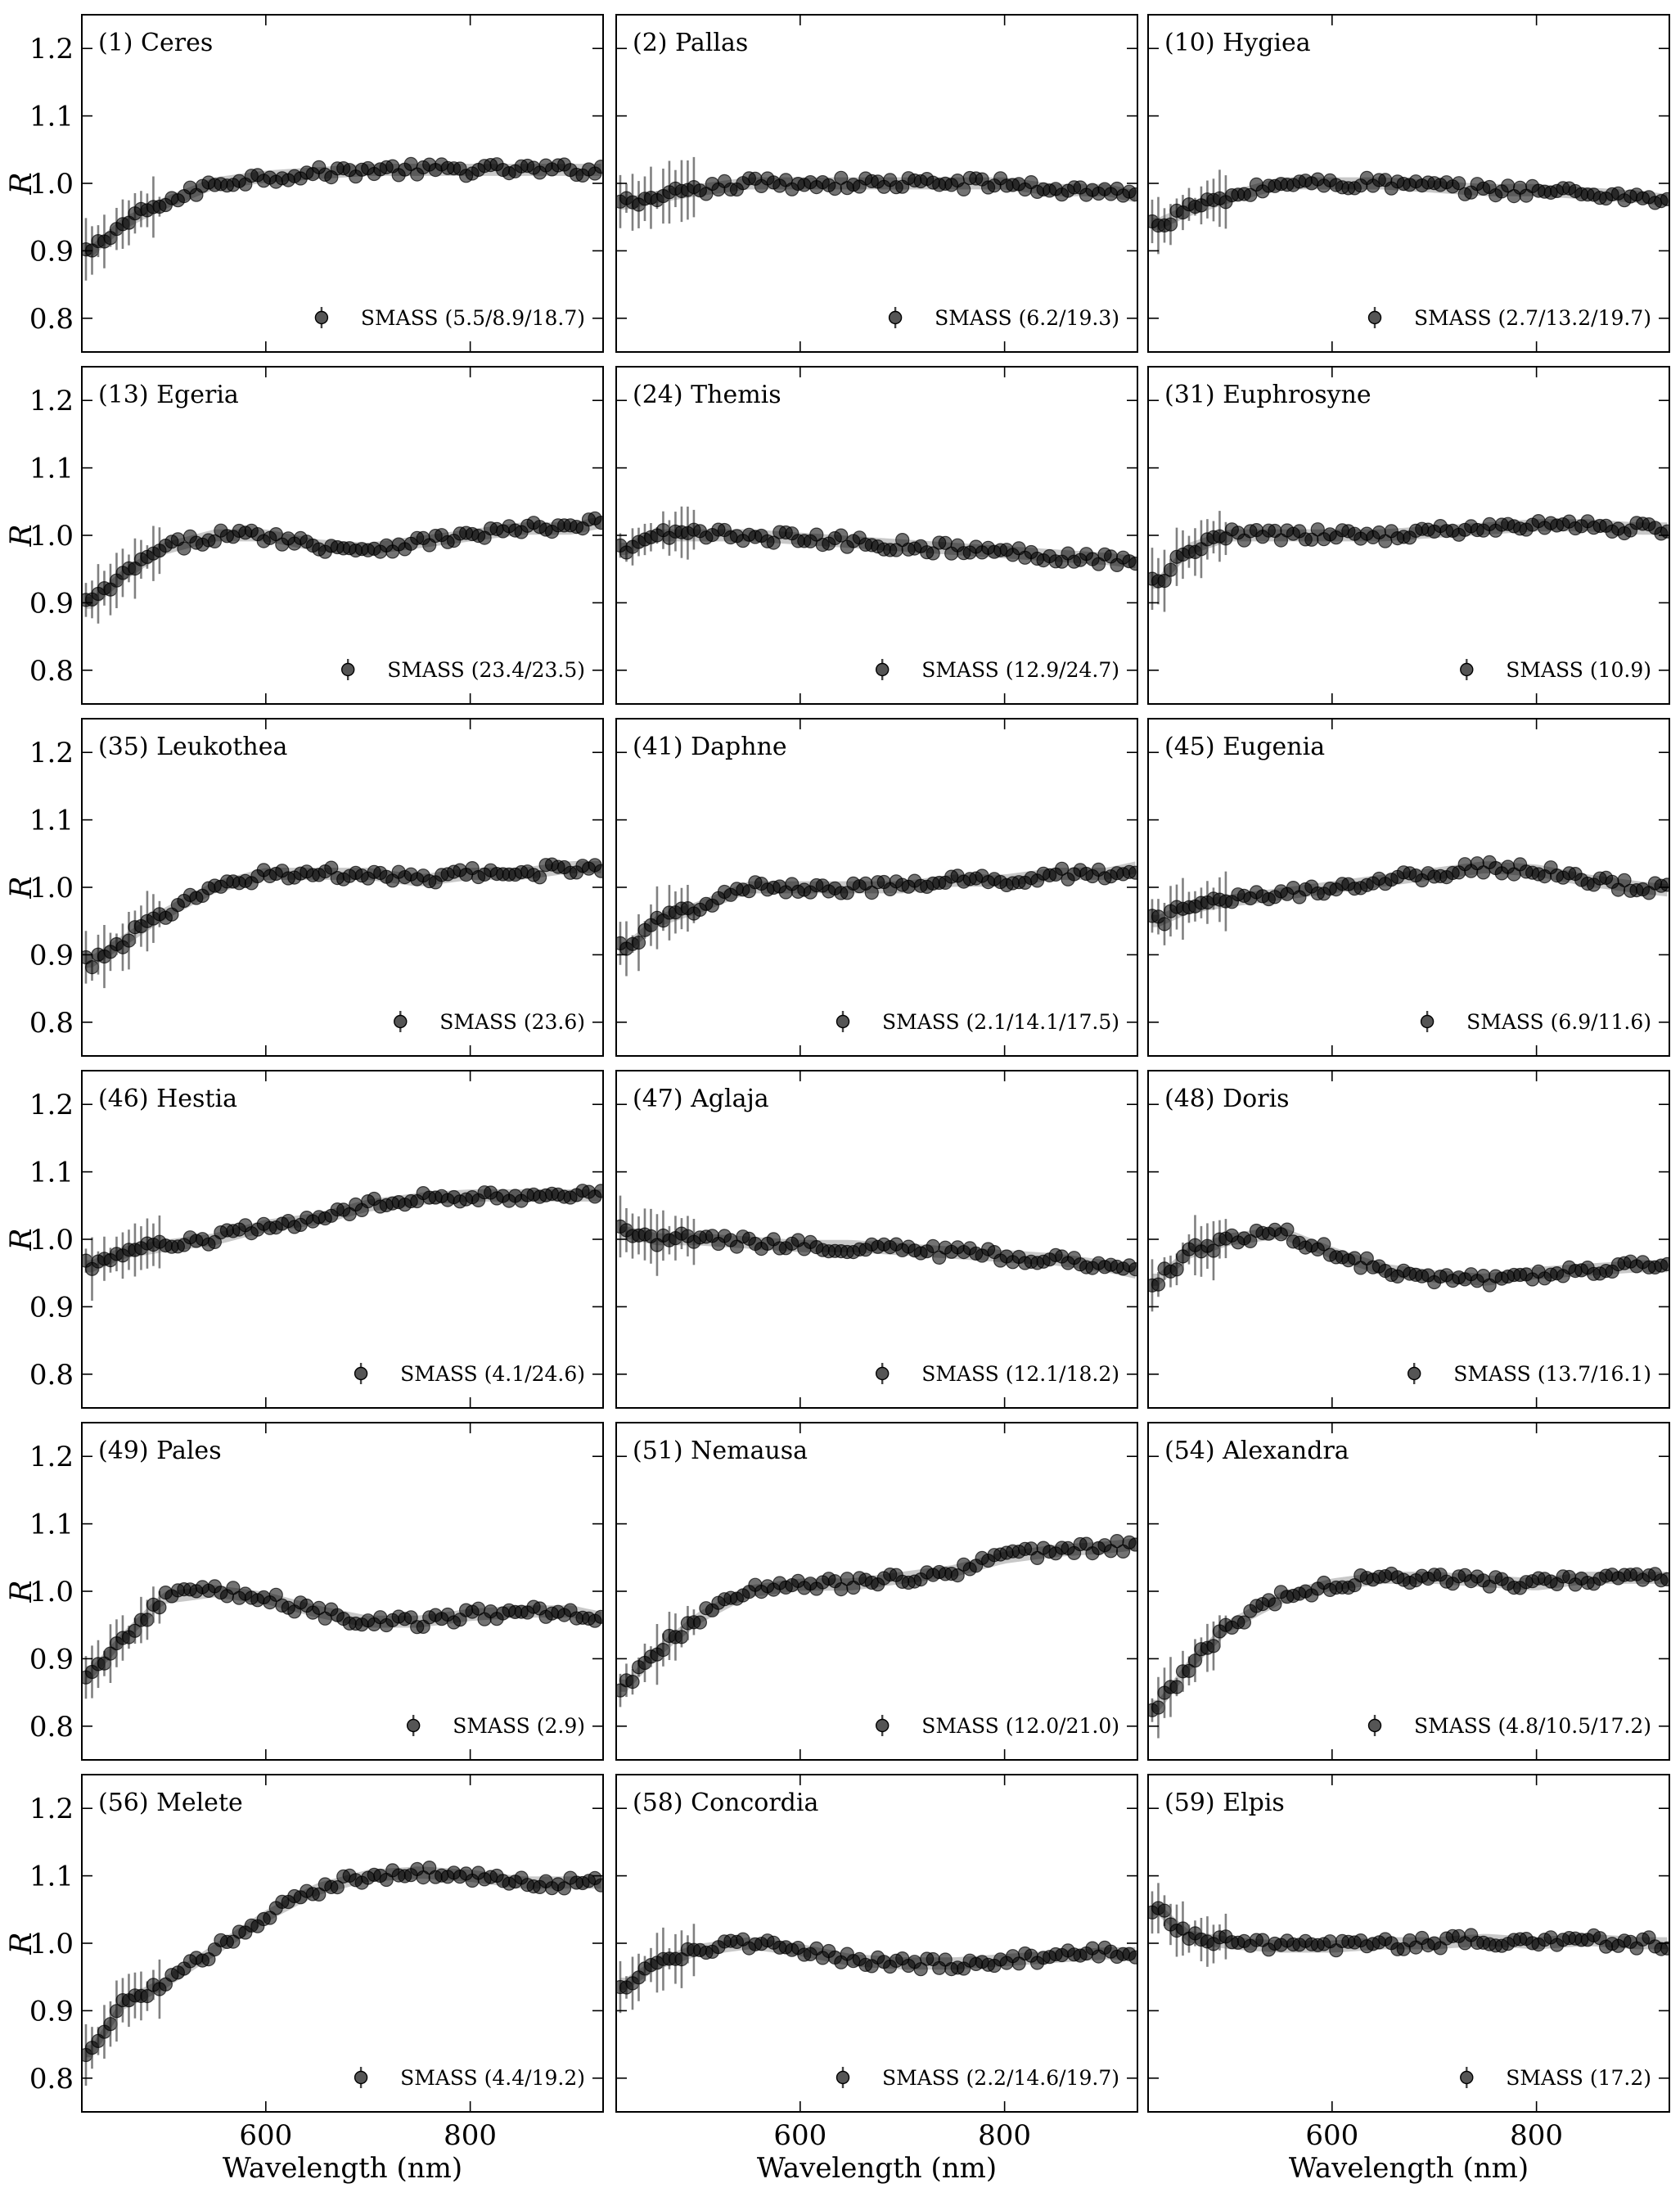 The width and height of the screenshot is (1680, 2188). Describe the element at coordinates (877, 1620) in the screenshot. I see `series-51-nemausa` at that location.